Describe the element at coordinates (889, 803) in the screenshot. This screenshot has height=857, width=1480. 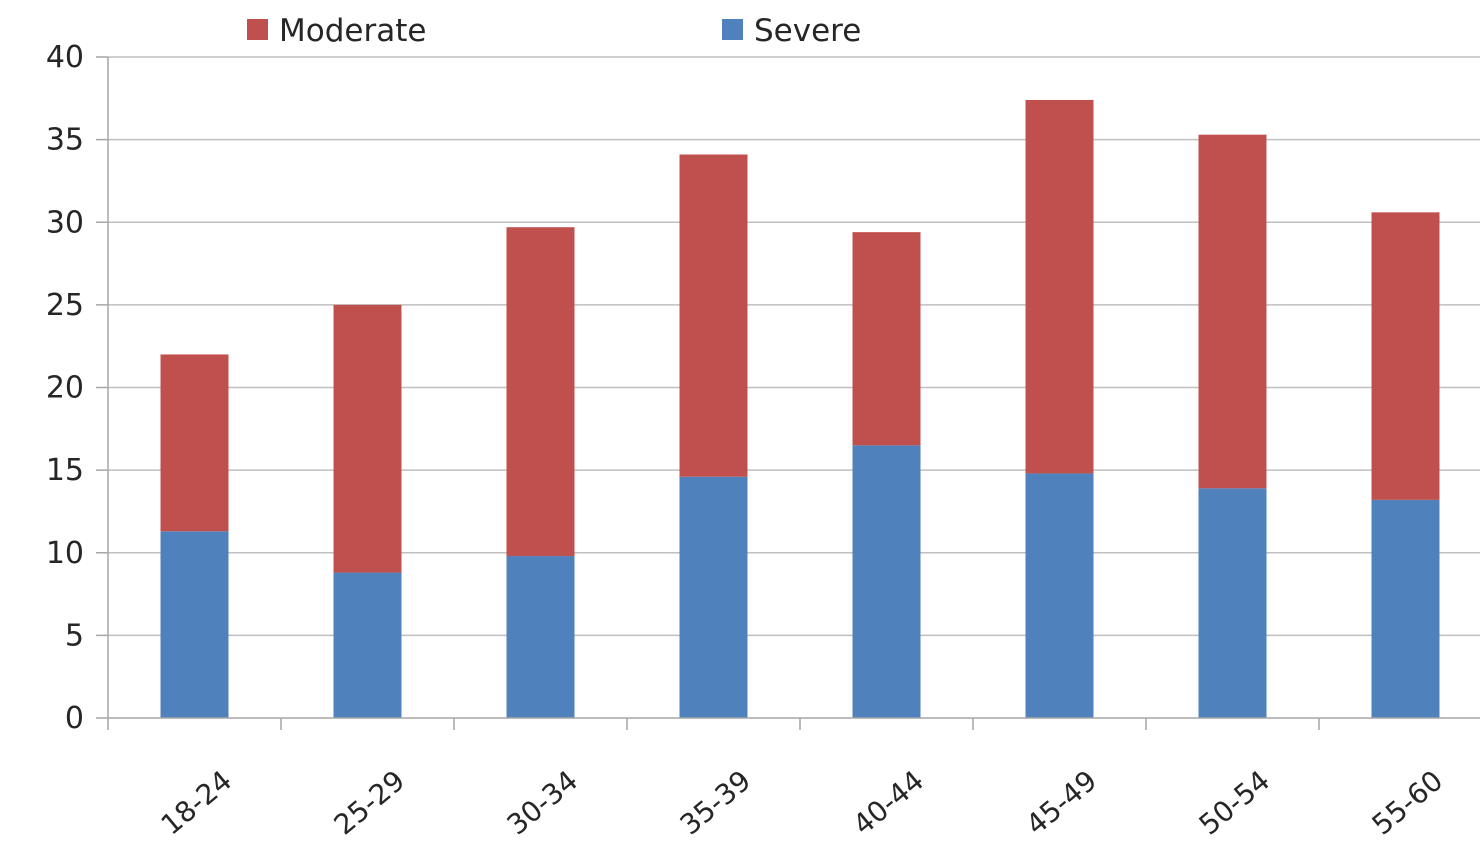
I see `x-tick-label: 40-44` at that location.